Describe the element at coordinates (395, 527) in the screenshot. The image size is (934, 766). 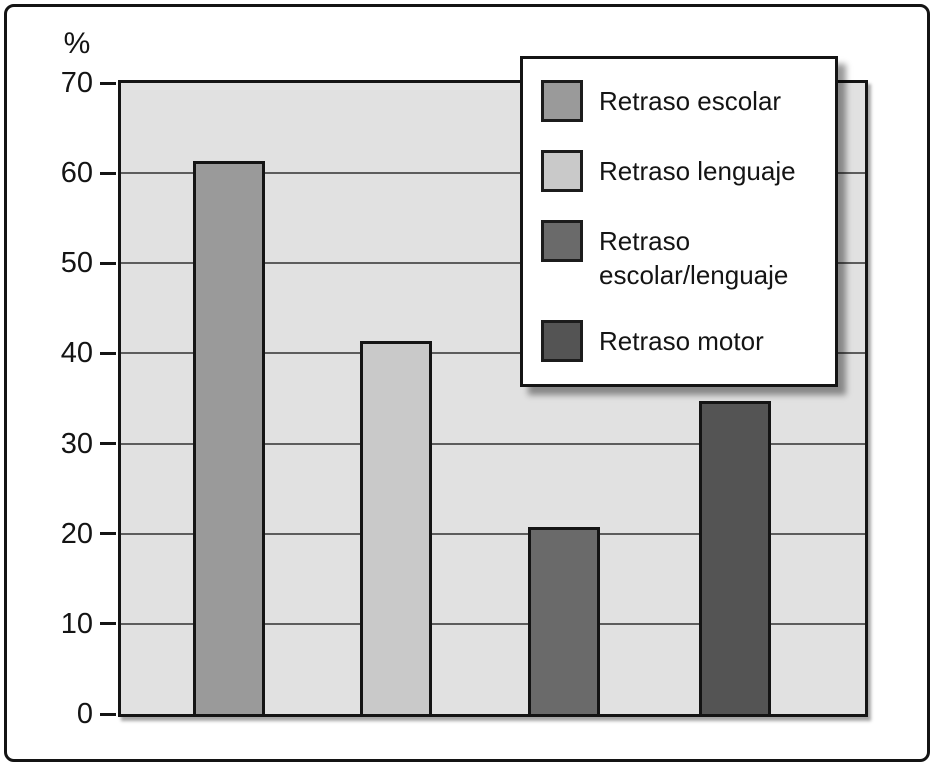
I see `bar-retraso-lenguaje` at that location.